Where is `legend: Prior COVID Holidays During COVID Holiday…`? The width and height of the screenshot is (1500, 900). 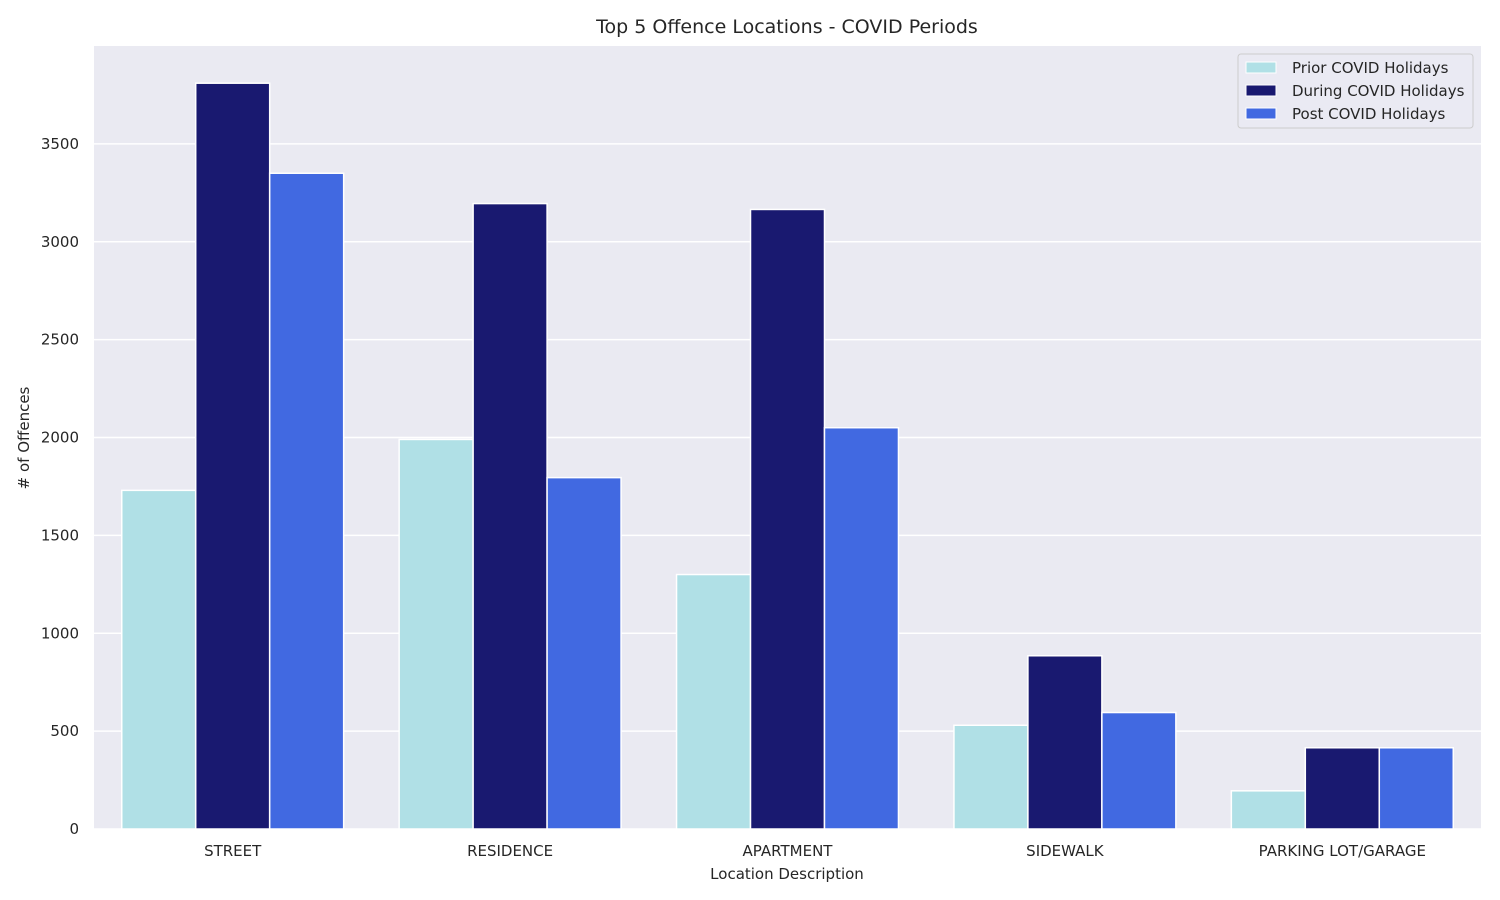
legend: Prior COVID Holidays During COVID Holiday… is located at coordinates (1355, 91).